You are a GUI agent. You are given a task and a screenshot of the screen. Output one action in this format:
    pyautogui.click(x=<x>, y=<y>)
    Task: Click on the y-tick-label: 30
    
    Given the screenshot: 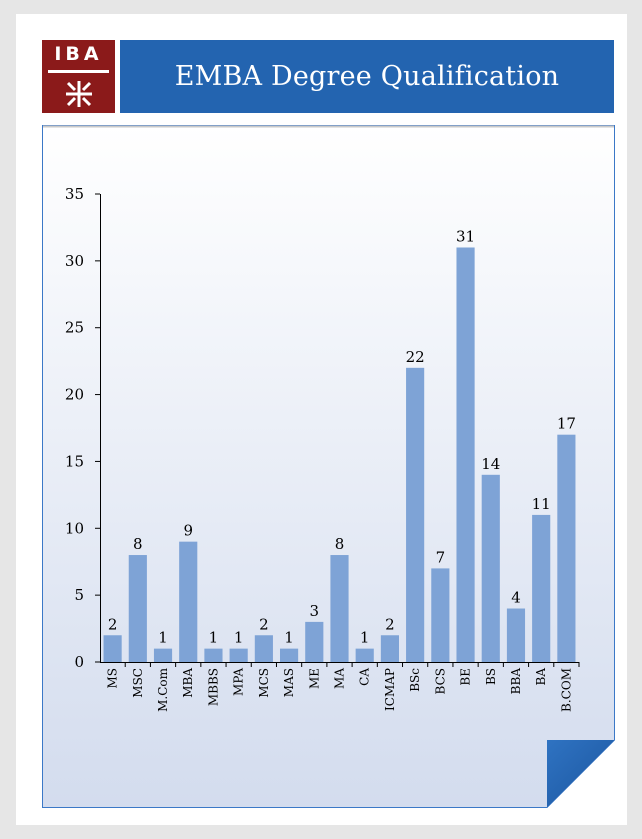 What is the action you would take?
    pyautogui.click(x=74, y=261)
    